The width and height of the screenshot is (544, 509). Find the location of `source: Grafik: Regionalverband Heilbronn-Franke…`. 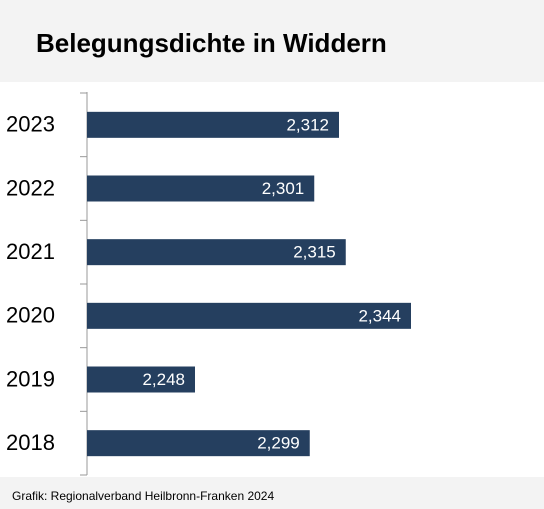

source: Grafik: Regionalverband Heilbronn-Franke… is located at coordinates (143, 496).